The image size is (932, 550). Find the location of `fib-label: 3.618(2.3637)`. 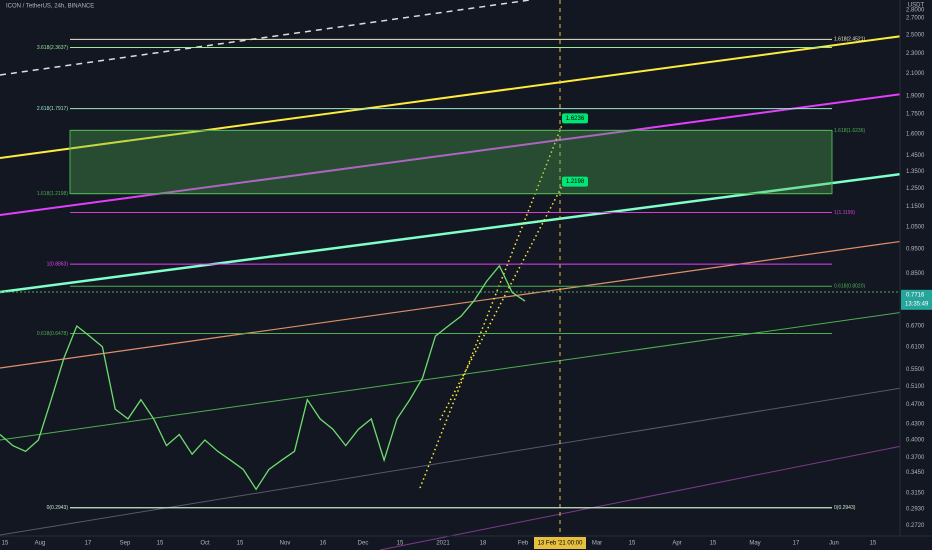

fib-label: 3.618(2.3637) is located at coordinates (52, 48).